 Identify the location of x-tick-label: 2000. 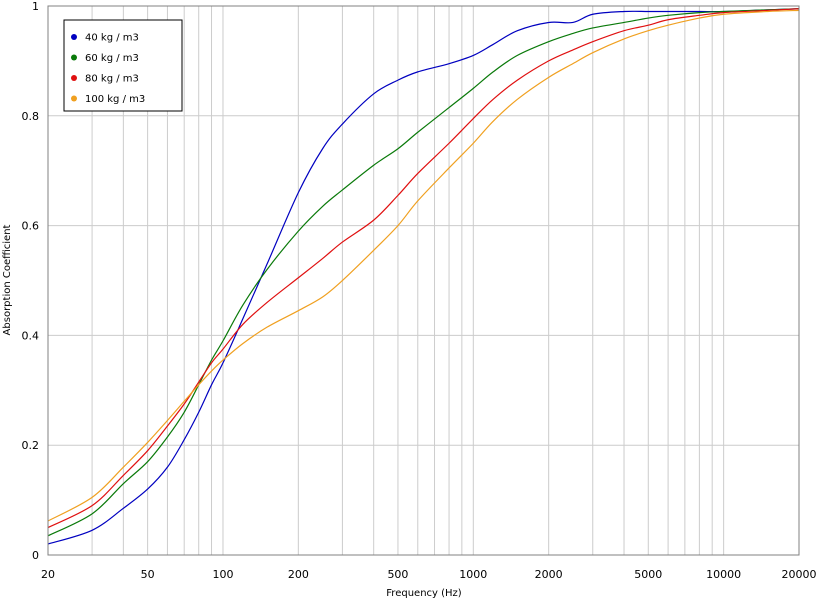
(549, 574).